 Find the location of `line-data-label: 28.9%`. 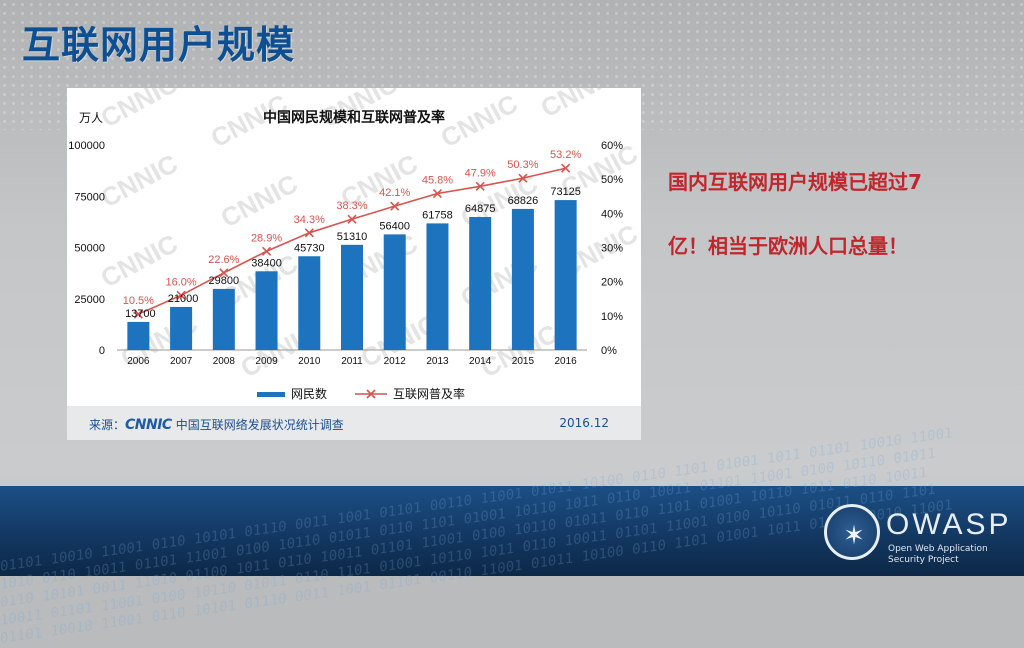

line-data-label: 28.9% is located at coordinates (266, 238).